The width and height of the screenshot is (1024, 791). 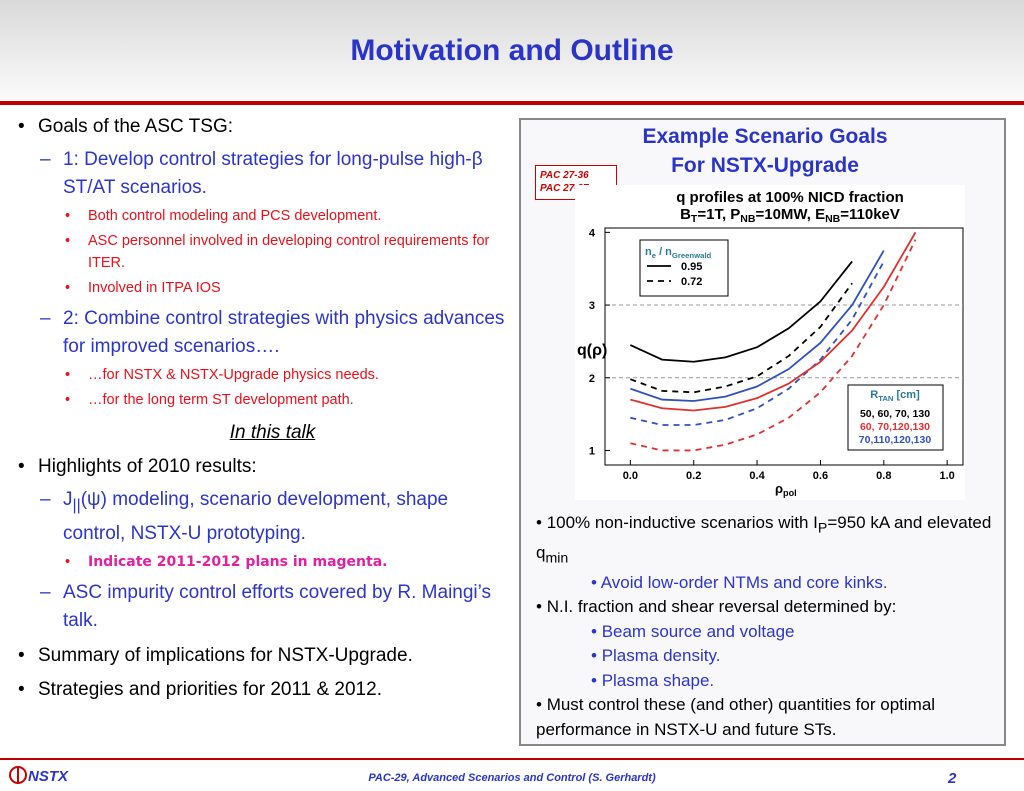 I want to click on text-run: =10MW, E, so click(x=790, y=214).